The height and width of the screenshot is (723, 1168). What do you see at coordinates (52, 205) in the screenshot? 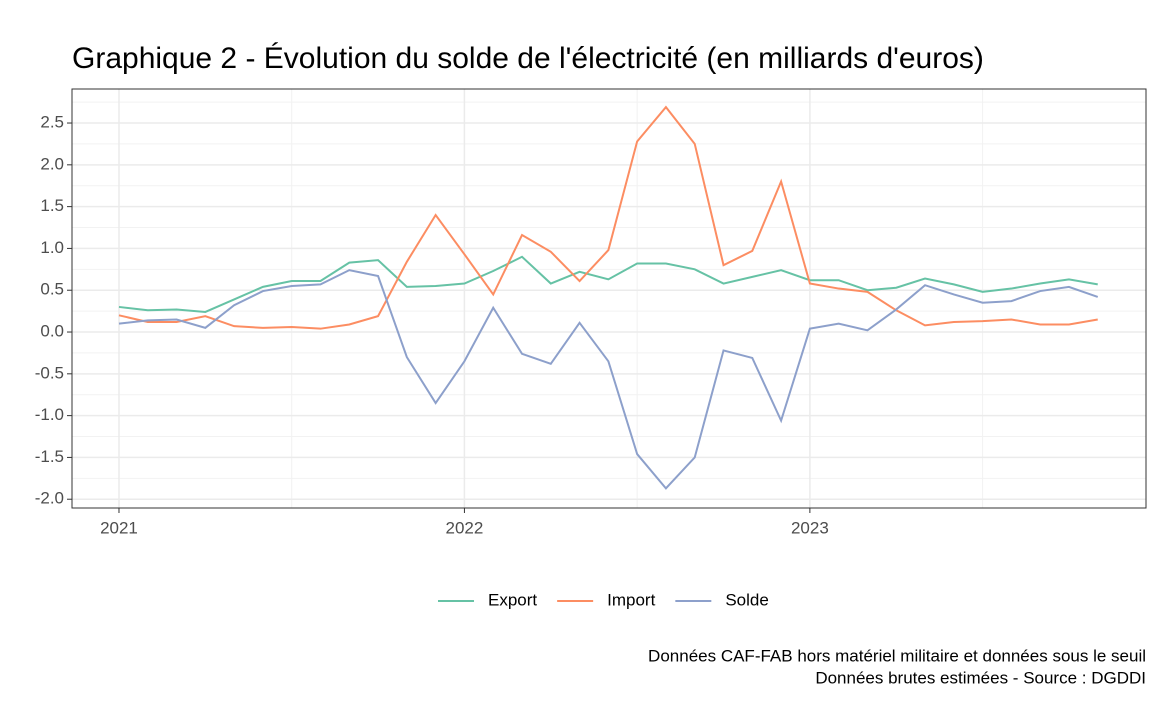
I see `y-tick-label: 1.5` at bounding box center [52, 205].